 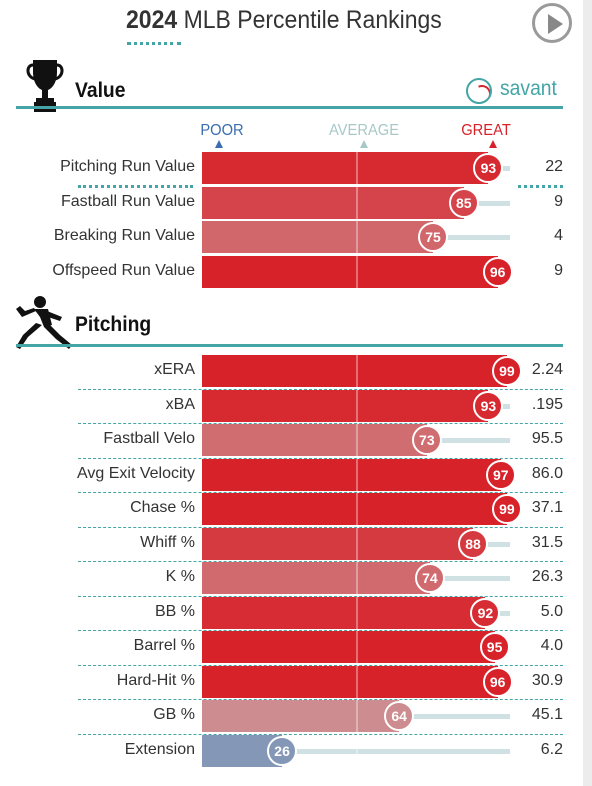 I want to click on value-section-title: Value, so click(x=100, y=90).